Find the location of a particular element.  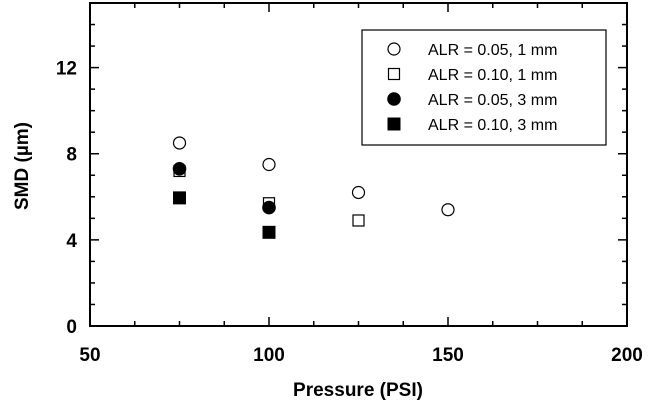

y-axis-title: SMD (µm) is located at coordinates (22, 166).